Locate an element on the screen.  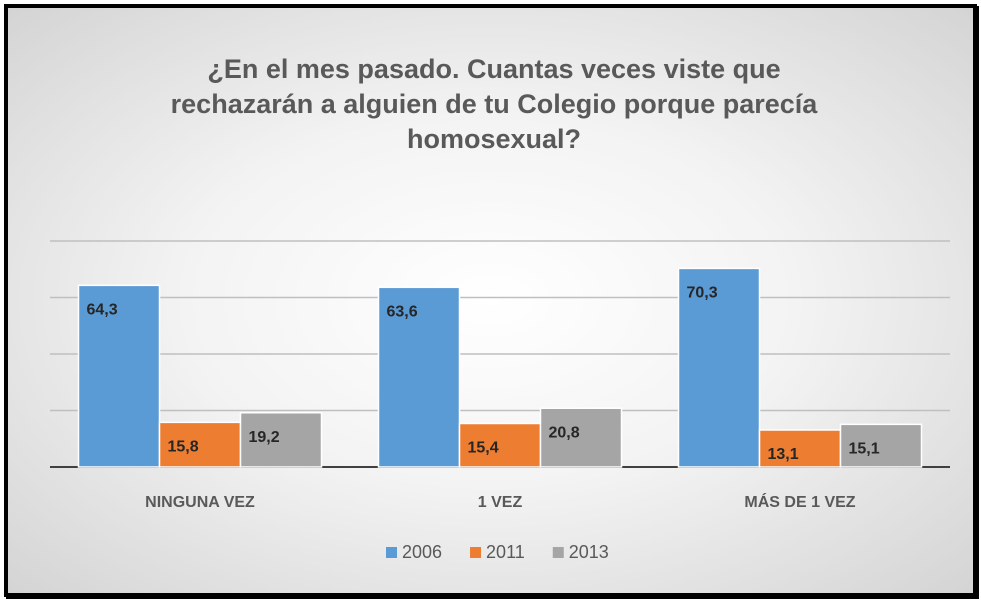
data-label: 13,1 is located at coordinates (783, 454).